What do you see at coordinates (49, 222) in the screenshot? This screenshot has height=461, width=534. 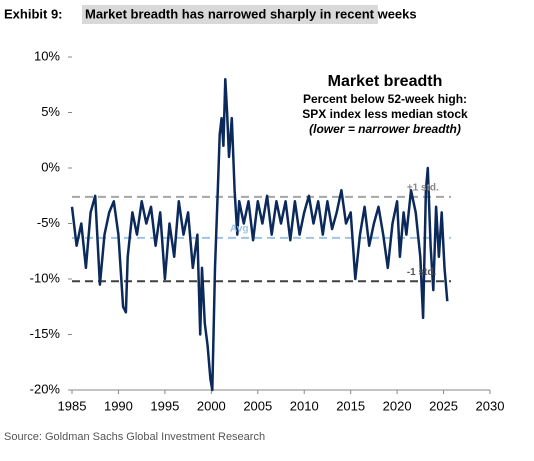 I see `y-tick-label: -5%` at bounding box center [49, 222].